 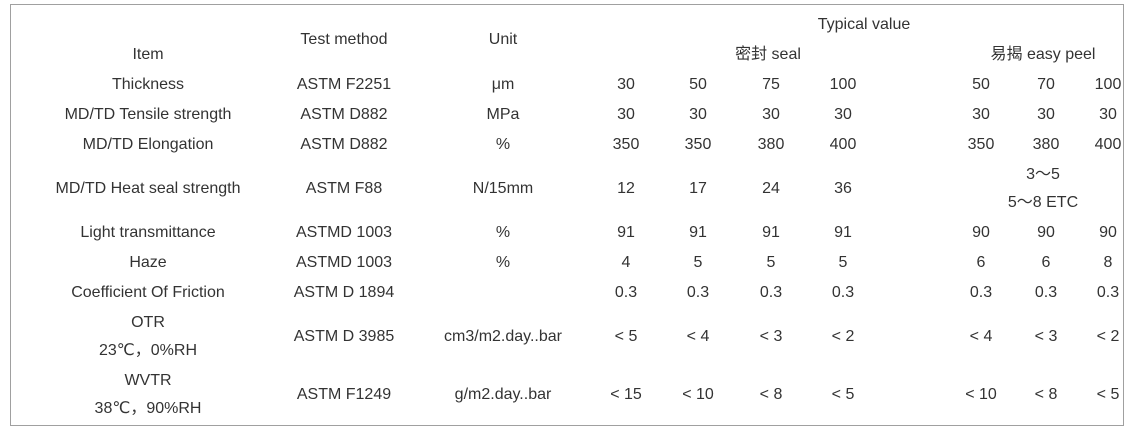 What do you see at coordinates (503, 394) in the screenshot?
I see `unit: g/m2.day..bar` at bounding box center [503, 394].